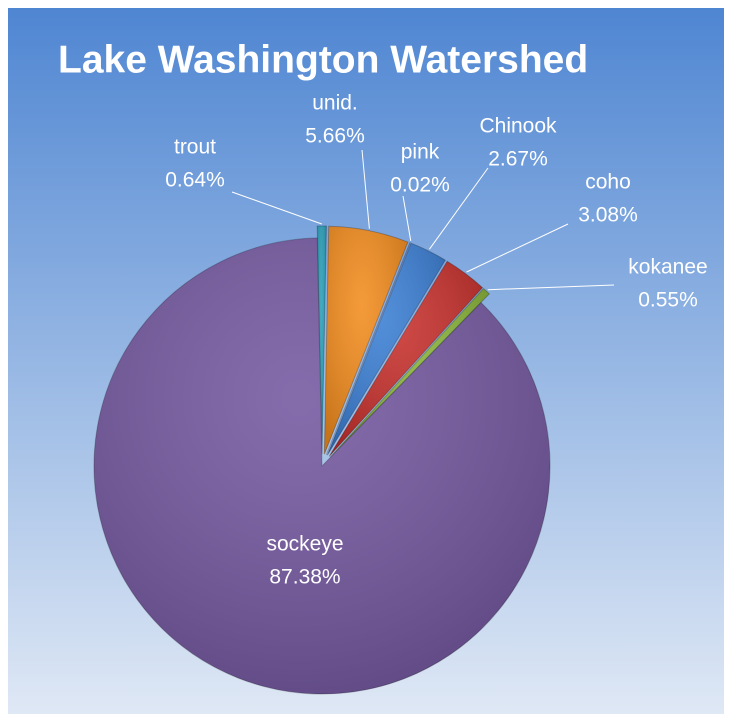 Image resolution: width=732 pixels, height=722 pixels. I want to click on value-label: 0.02%, so click(420, 185).